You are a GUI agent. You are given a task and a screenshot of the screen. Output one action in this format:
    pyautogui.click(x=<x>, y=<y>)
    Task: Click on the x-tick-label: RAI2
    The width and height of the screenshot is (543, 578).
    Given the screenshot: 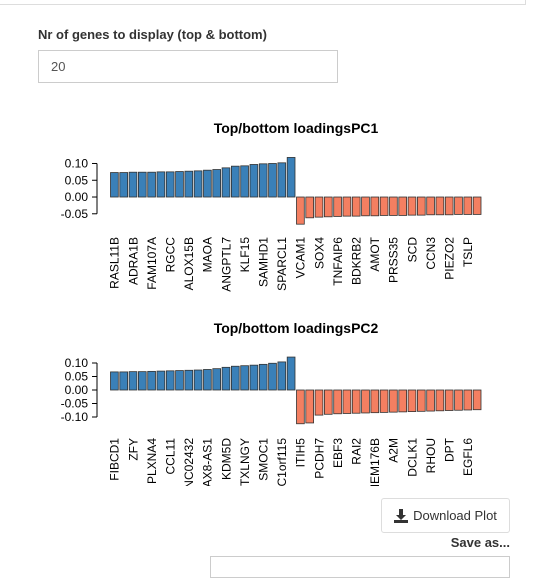 What is the action you would take?
    pyautogui.click(x=356, y=451)
    